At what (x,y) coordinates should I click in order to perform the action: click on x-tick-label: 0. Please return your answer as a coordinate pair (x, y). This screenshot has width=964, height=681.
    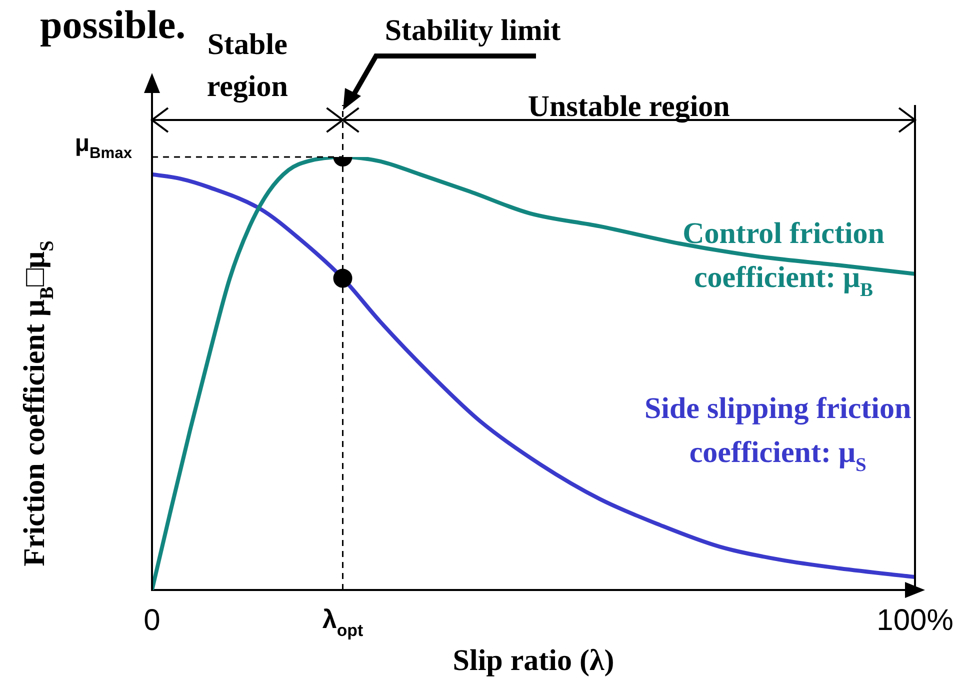
    Looking at the image, I should click on (152, 620).